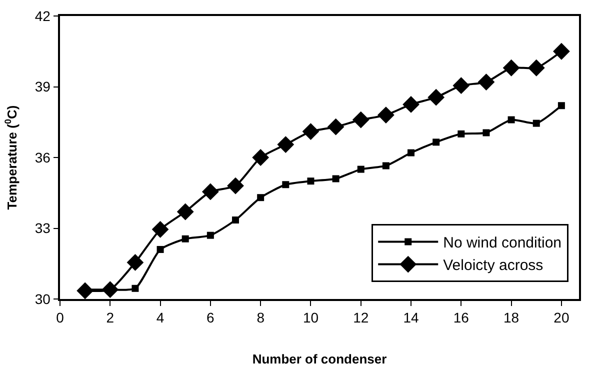 The height and width of the screenshot is (373, 589). Describe the element at coordinates (361, 318) in the screenshot. I see `x-tick-label: 12` at that location.